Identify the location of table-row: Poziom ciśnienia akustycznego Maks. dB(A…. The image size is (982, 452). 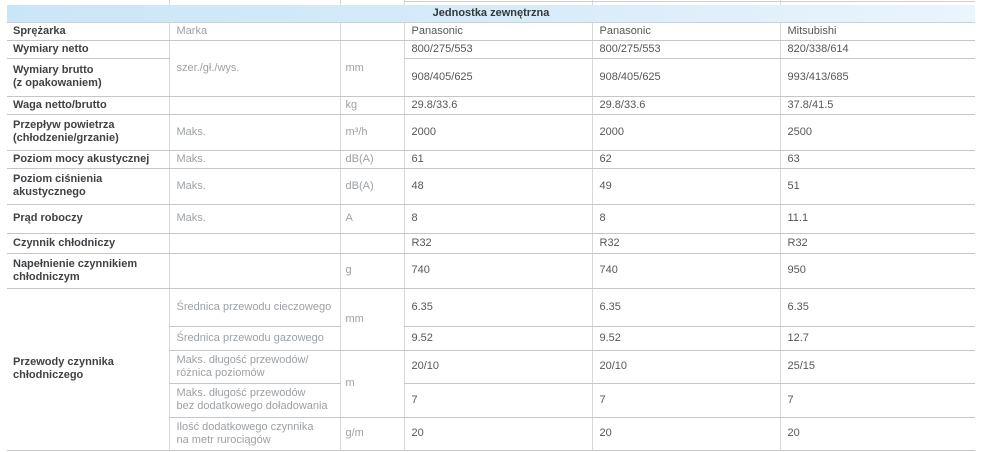
(491, 186).